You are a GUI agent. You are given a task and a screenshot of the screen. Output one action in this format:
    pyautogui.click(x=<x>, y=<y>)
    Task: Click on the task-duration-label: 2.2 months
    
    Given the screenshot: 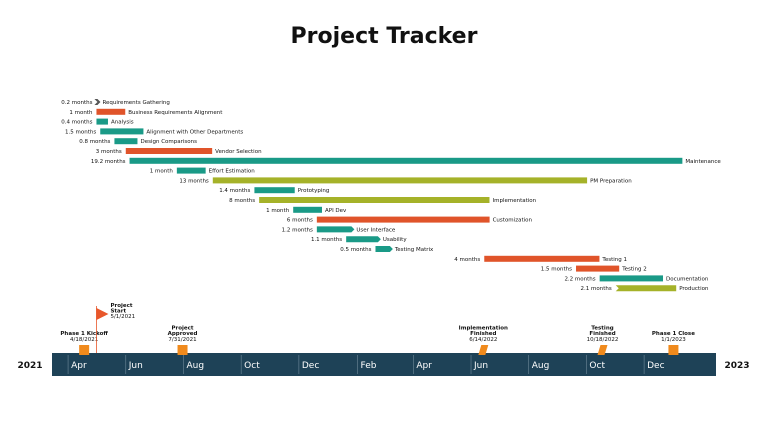 What is the action you would take?
    pyautogui.click(x=579, y=279)
    